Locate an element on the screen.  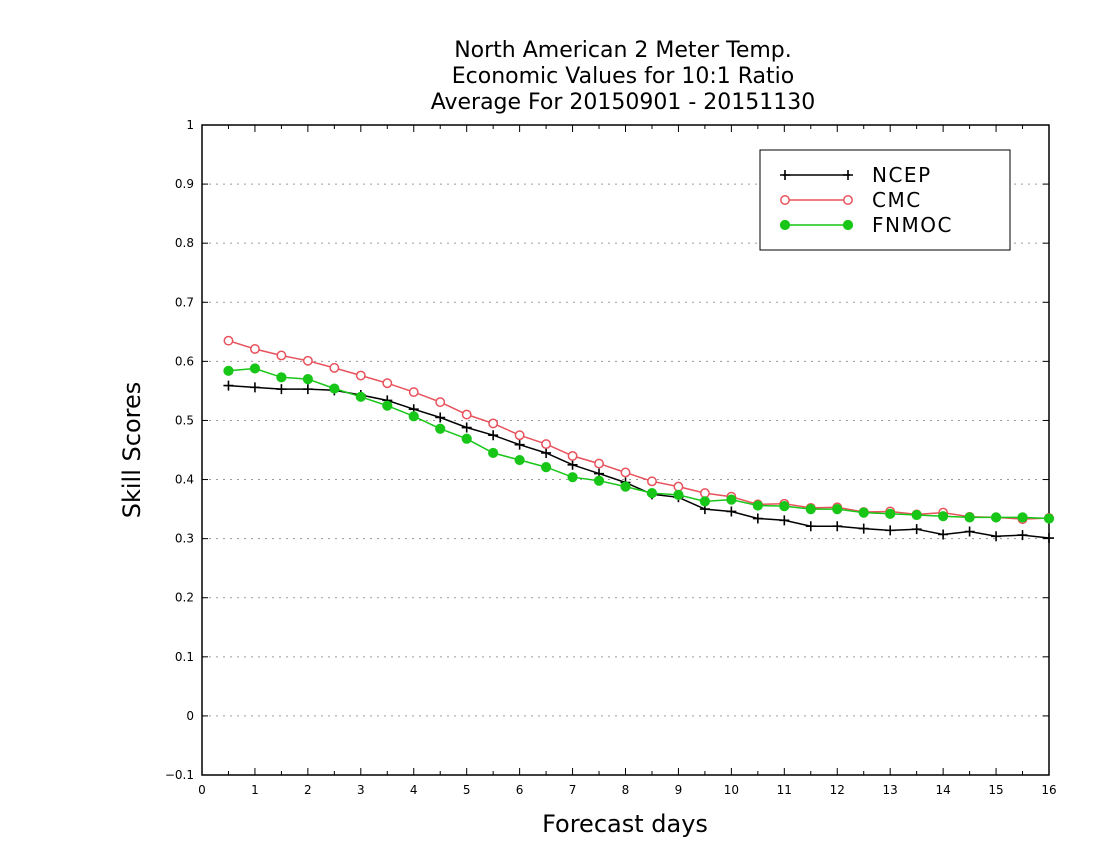
chart-title-line-2: Economic Values for 10:1 Ratio is located at coordinates (623, 76).